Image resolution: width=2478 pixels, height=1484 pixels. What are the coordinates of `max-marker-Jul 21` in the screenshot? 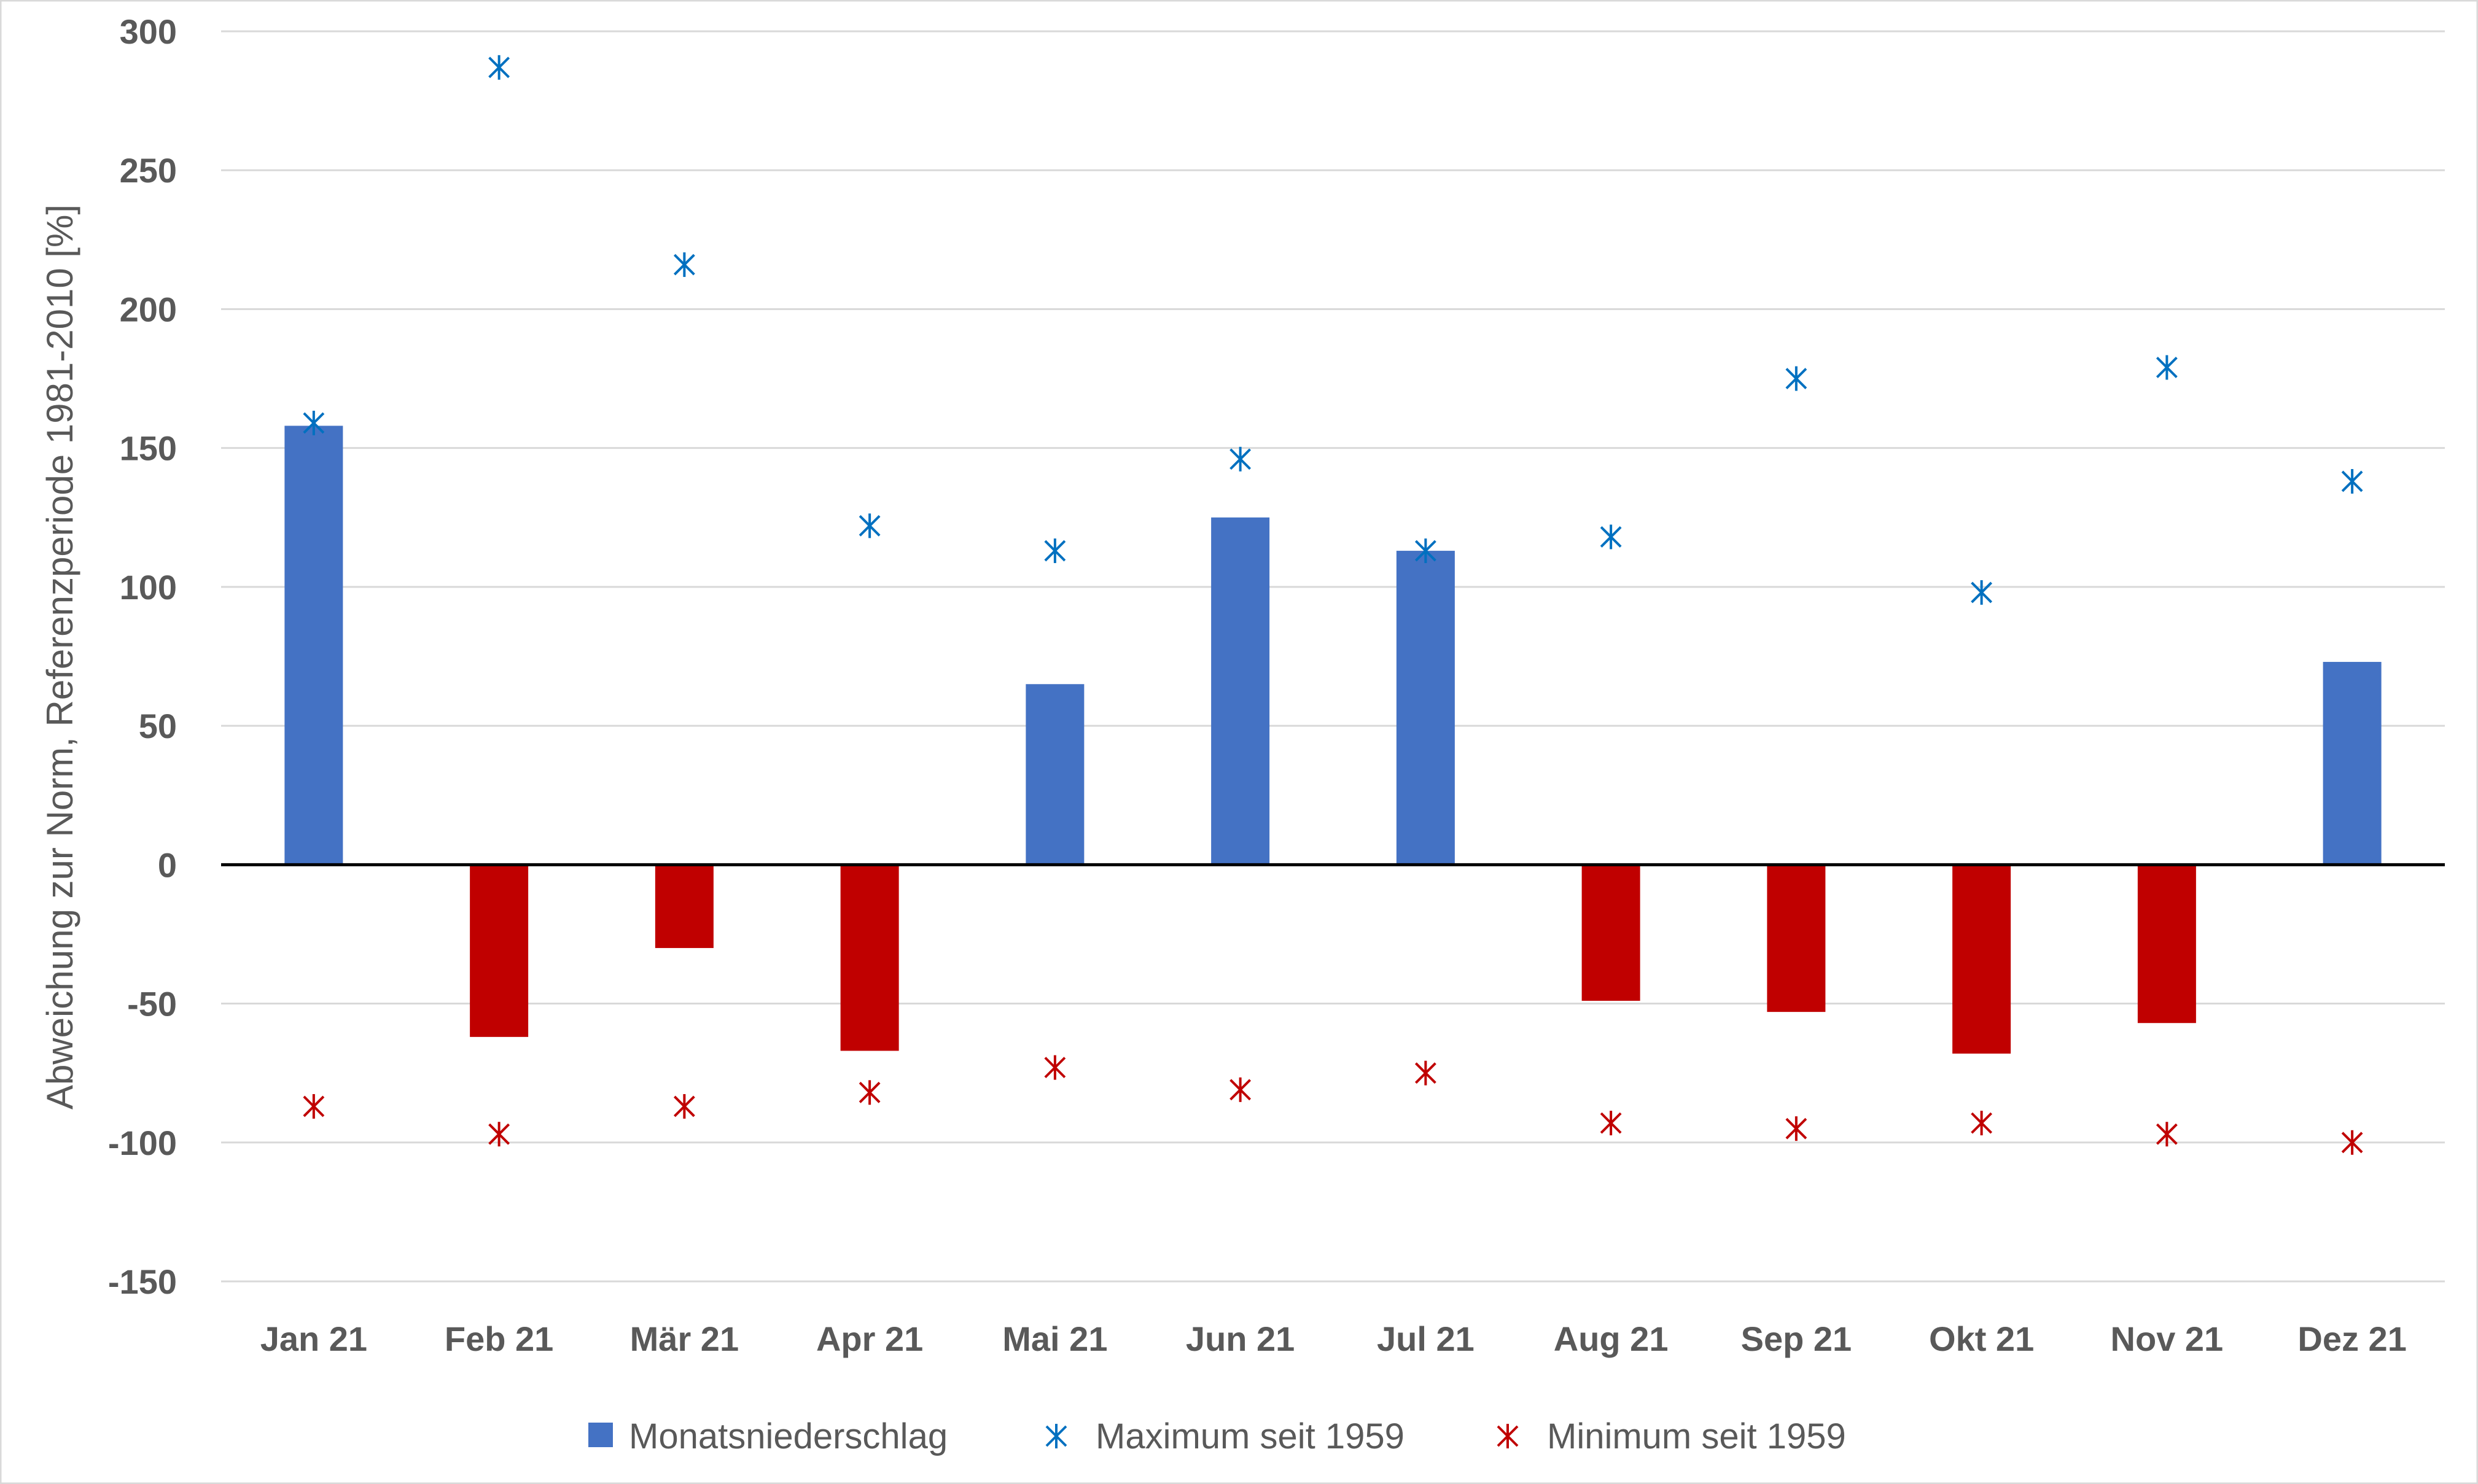 It's located at (1425, 551).